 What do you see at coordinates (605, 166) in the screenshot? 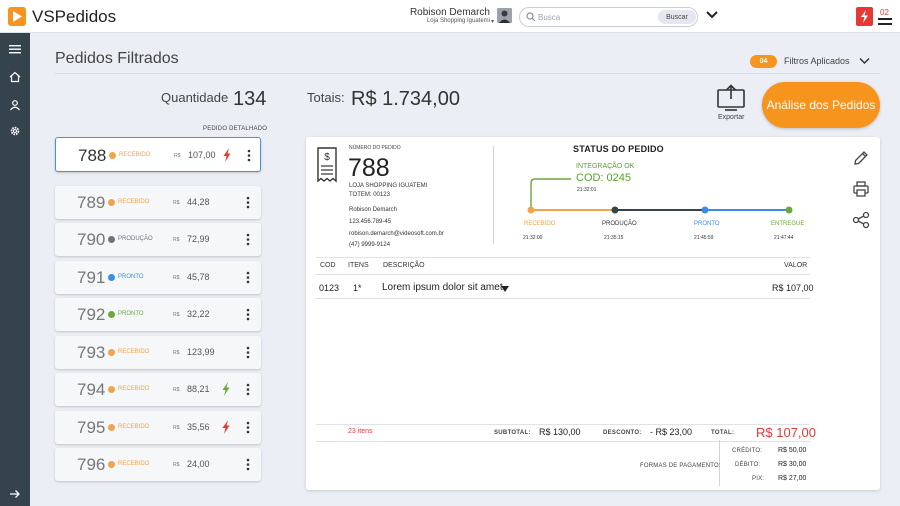
I see `integration-status: INTEGRAÇÃO OK` at bounding box center [605, 166].